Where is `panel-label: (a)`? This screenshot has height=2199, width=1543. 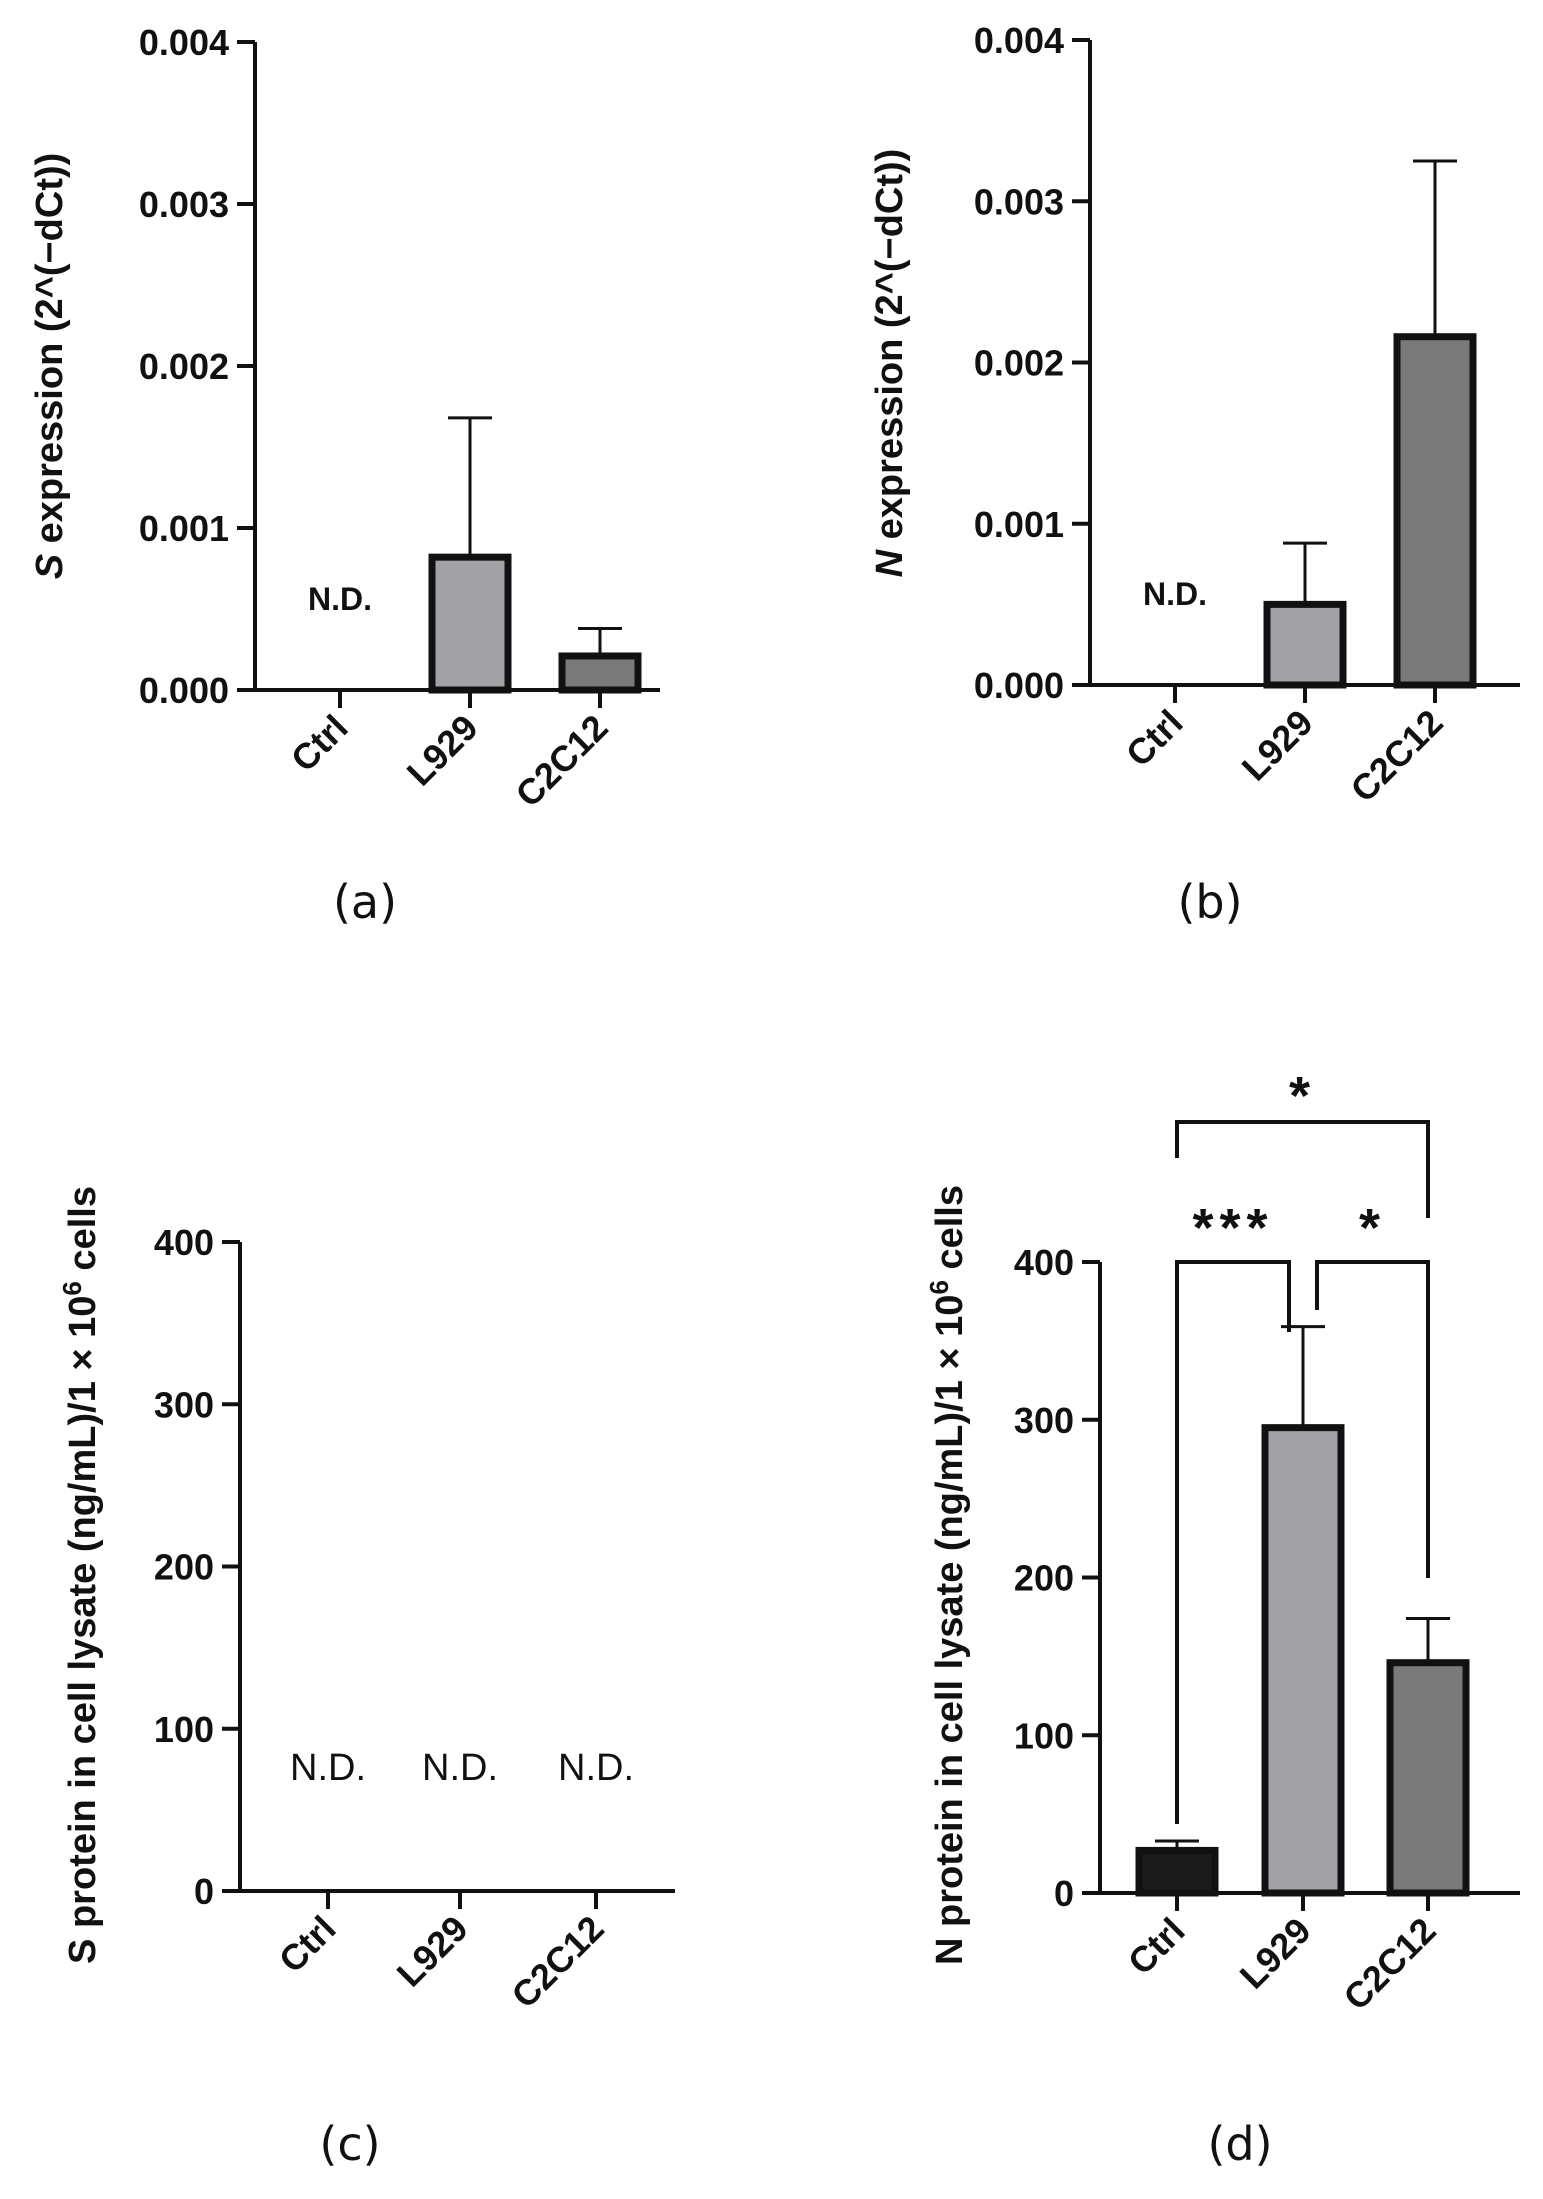 panel-label: (a) is located at coordinates (365, 902).